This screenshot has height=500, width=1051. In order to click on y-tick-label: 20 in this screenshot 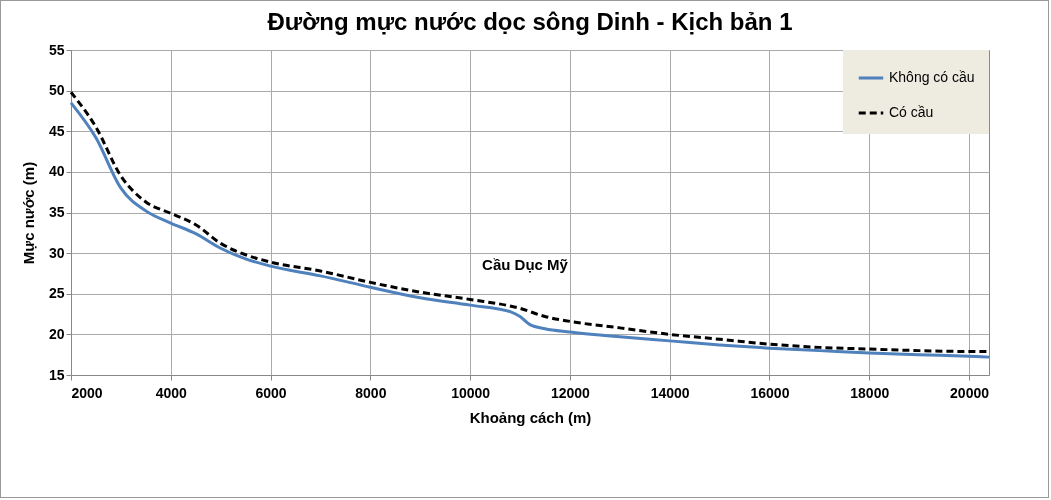, I will do `click(56, 333)`.